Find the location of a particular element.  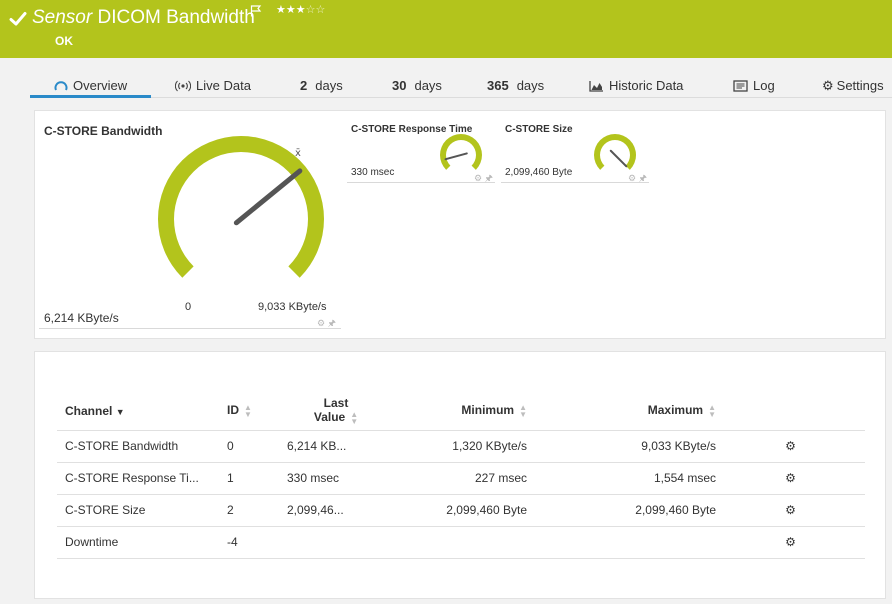

tab-number: 2 is located at coordinates (304, 85).